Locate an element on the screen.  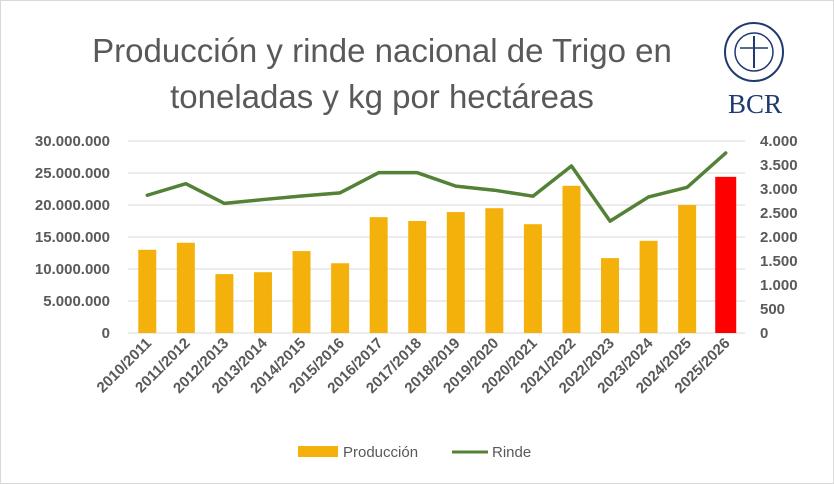
logo-seal-outer is located at coordinates (754, 52).